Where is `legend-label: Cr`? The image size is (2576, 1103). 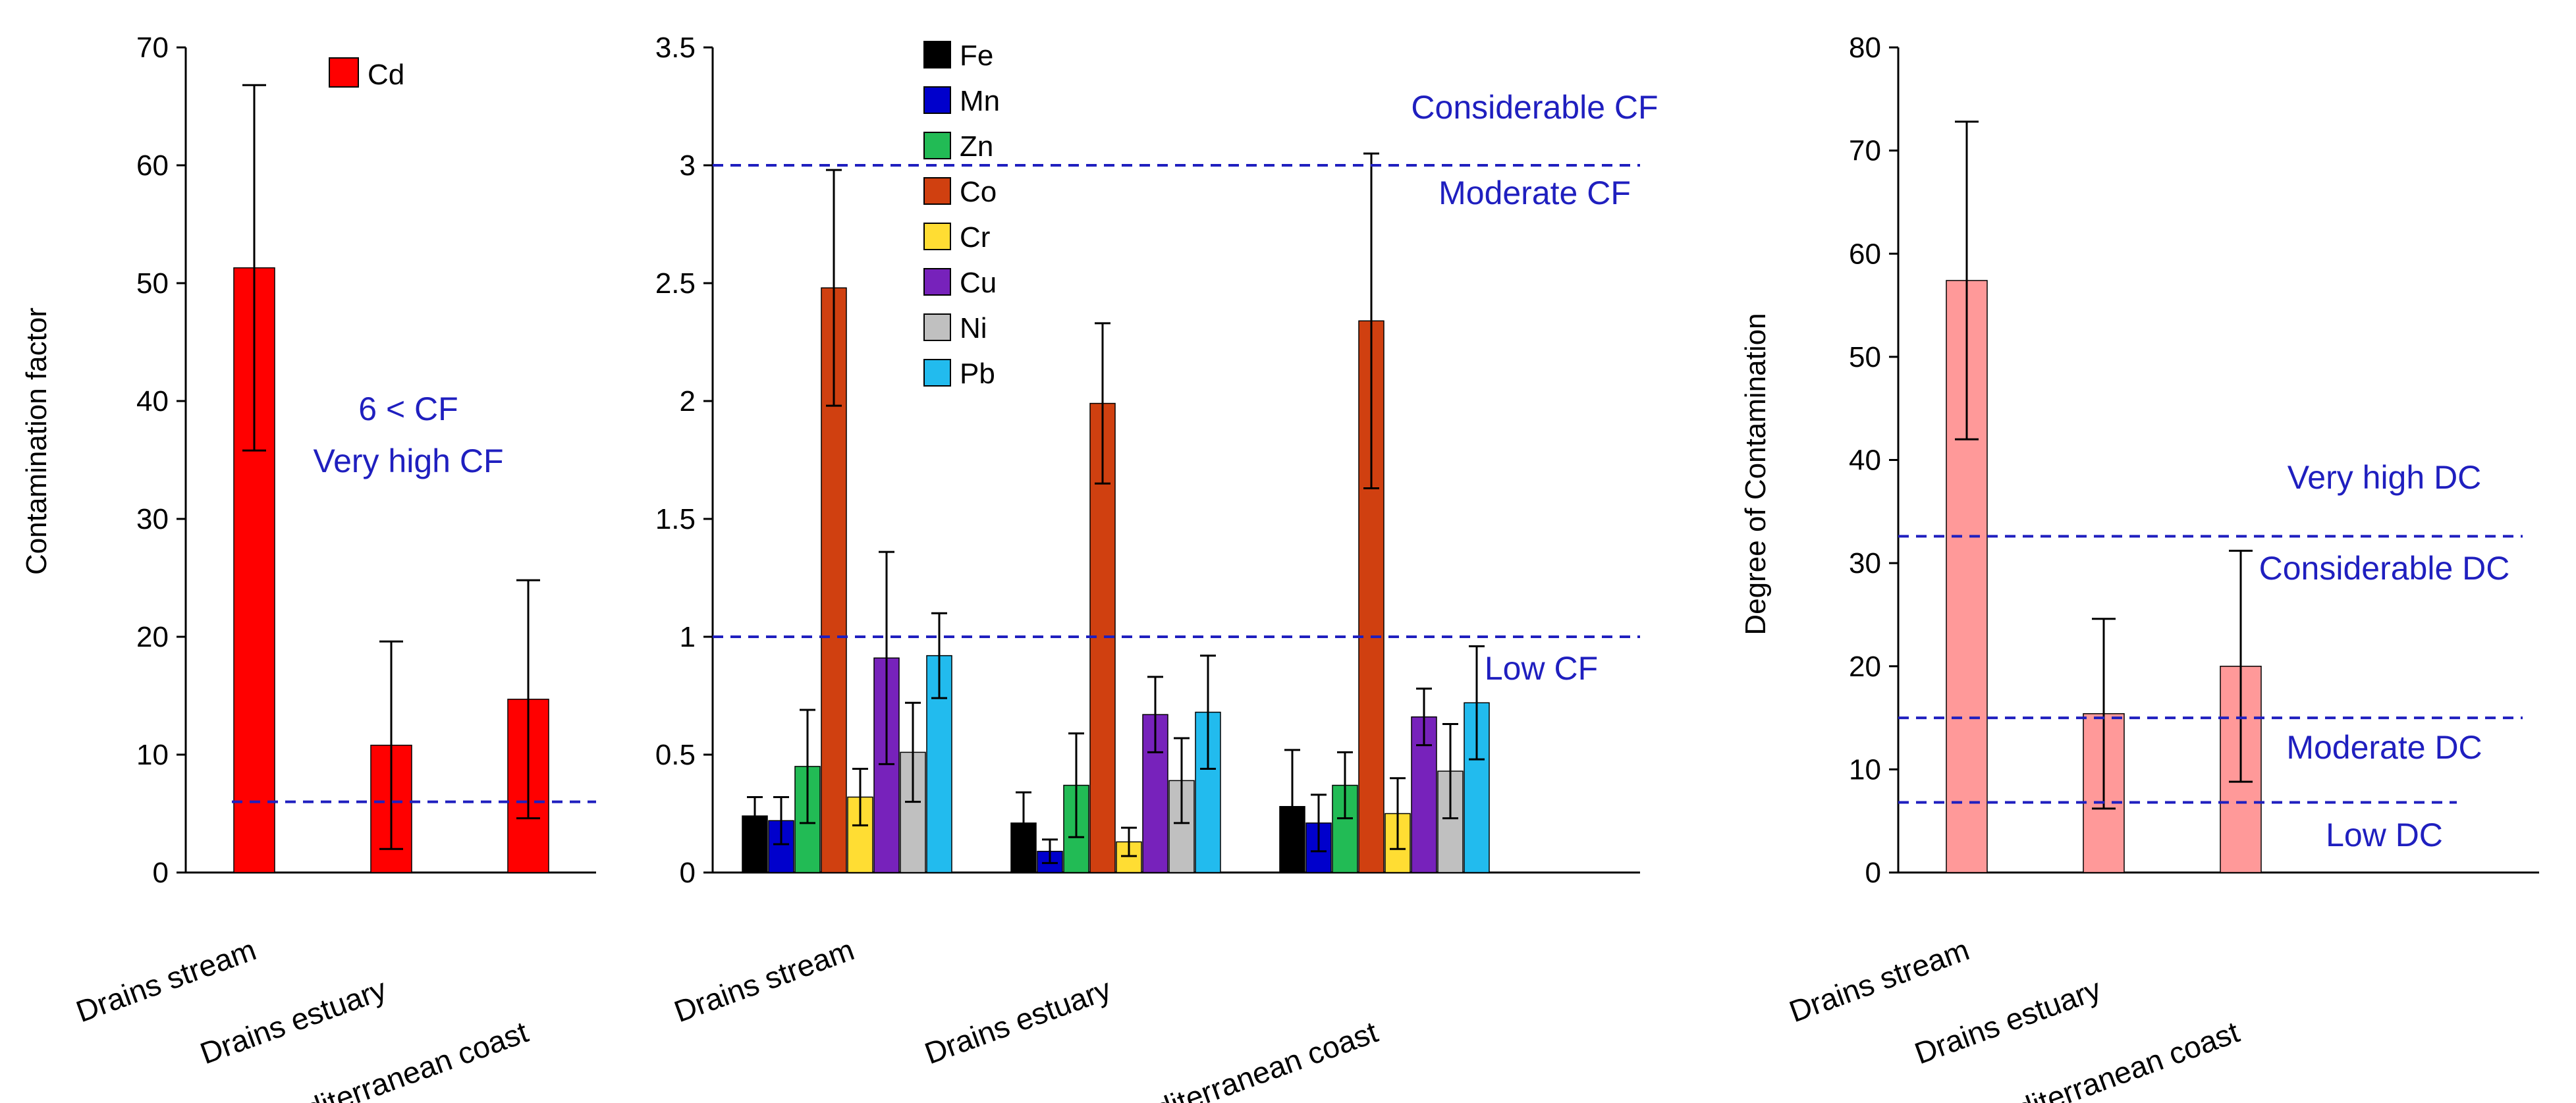
legend-label: Cr is located at coordinates (975, 237).